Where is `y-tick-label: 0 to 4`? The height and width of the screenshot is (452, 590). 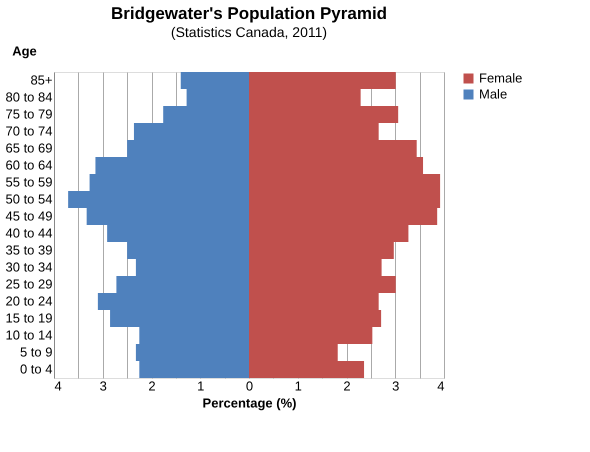
y-tick-label: 0 to 4 is located at coordinates (36, 369).